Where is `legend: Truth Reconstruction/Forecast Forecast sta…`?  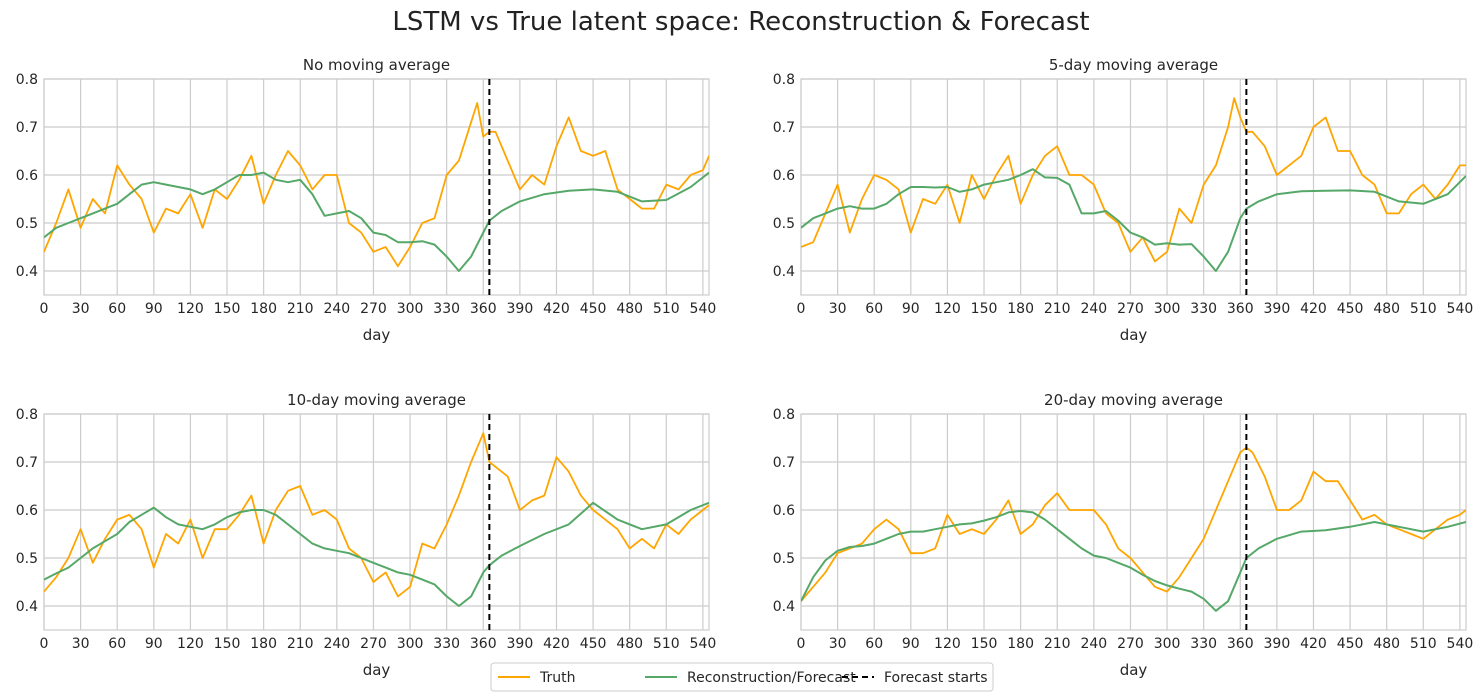 legend: Truth Reconstruction/Forecast Forecast sta… is located at coordinates (742, 677).